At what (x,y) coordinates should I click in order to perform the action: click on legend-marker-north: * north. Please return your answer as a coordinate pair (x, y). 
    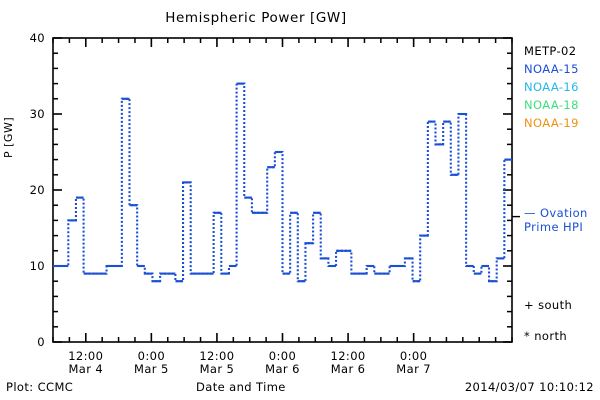
    Looking at the image, I should click on (545, 336).